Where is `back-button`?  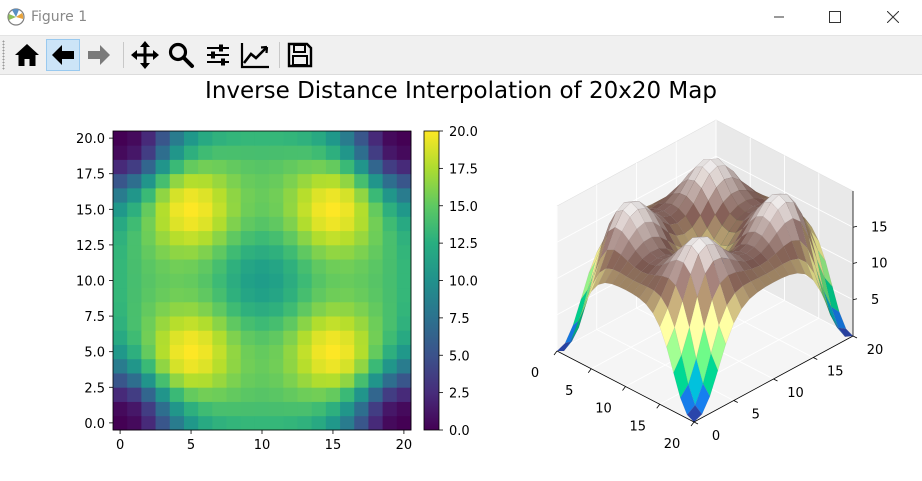 back-button is located at coordinates (63, 55).